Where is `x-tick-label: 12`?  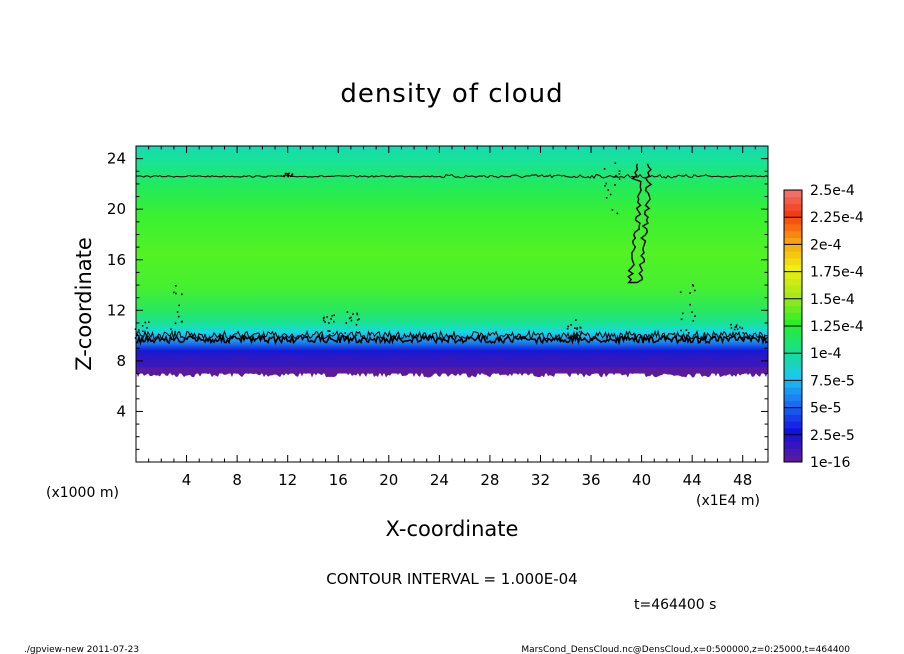
x-tick-label: 12 is located at coordinates (287, 480).